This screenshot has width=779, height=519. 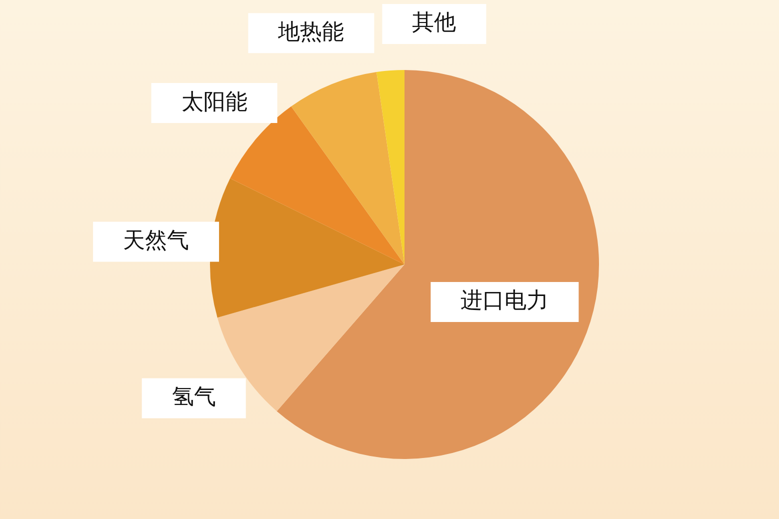 I want to click on slice-label: 太阳能, so click(x=214, y=102).